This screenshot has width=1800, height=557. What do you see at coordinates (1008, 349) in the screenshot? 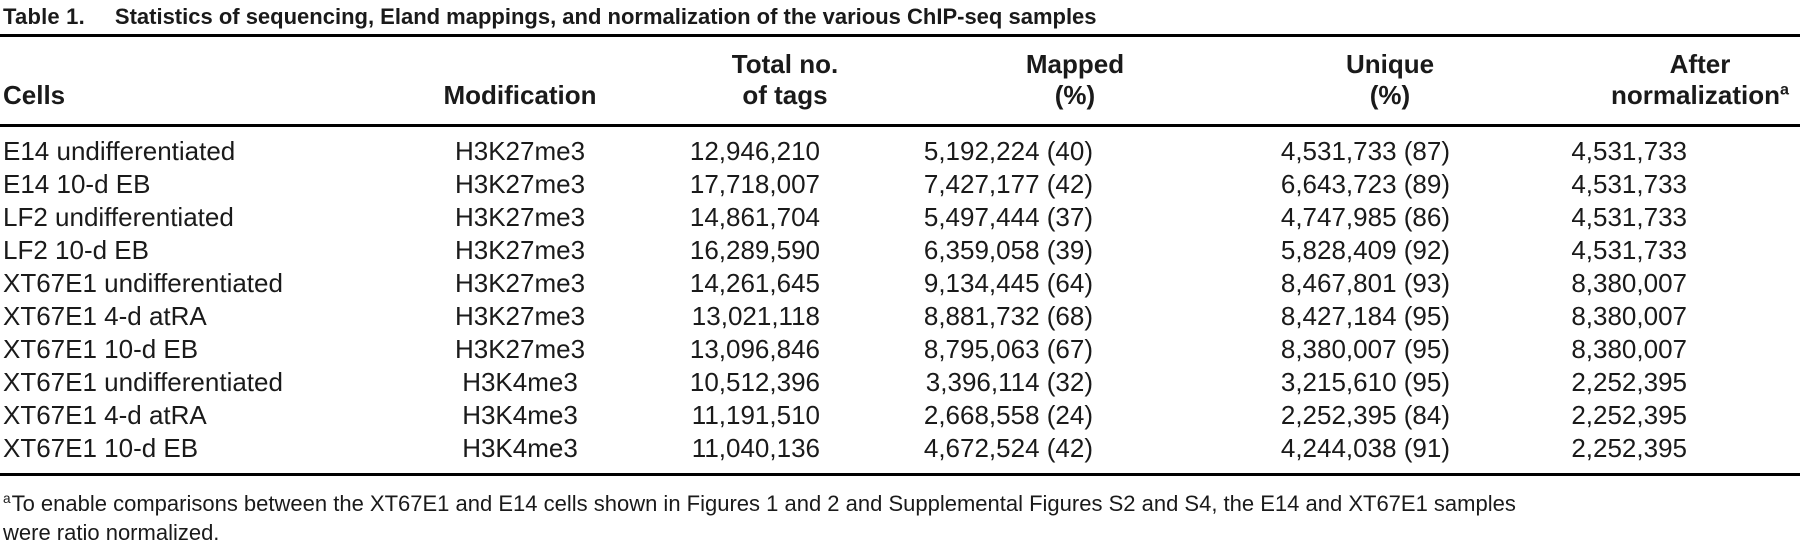
I see `cell-mapped-pct: 8,795,063 (67)` at bounding box center [1008, 349].